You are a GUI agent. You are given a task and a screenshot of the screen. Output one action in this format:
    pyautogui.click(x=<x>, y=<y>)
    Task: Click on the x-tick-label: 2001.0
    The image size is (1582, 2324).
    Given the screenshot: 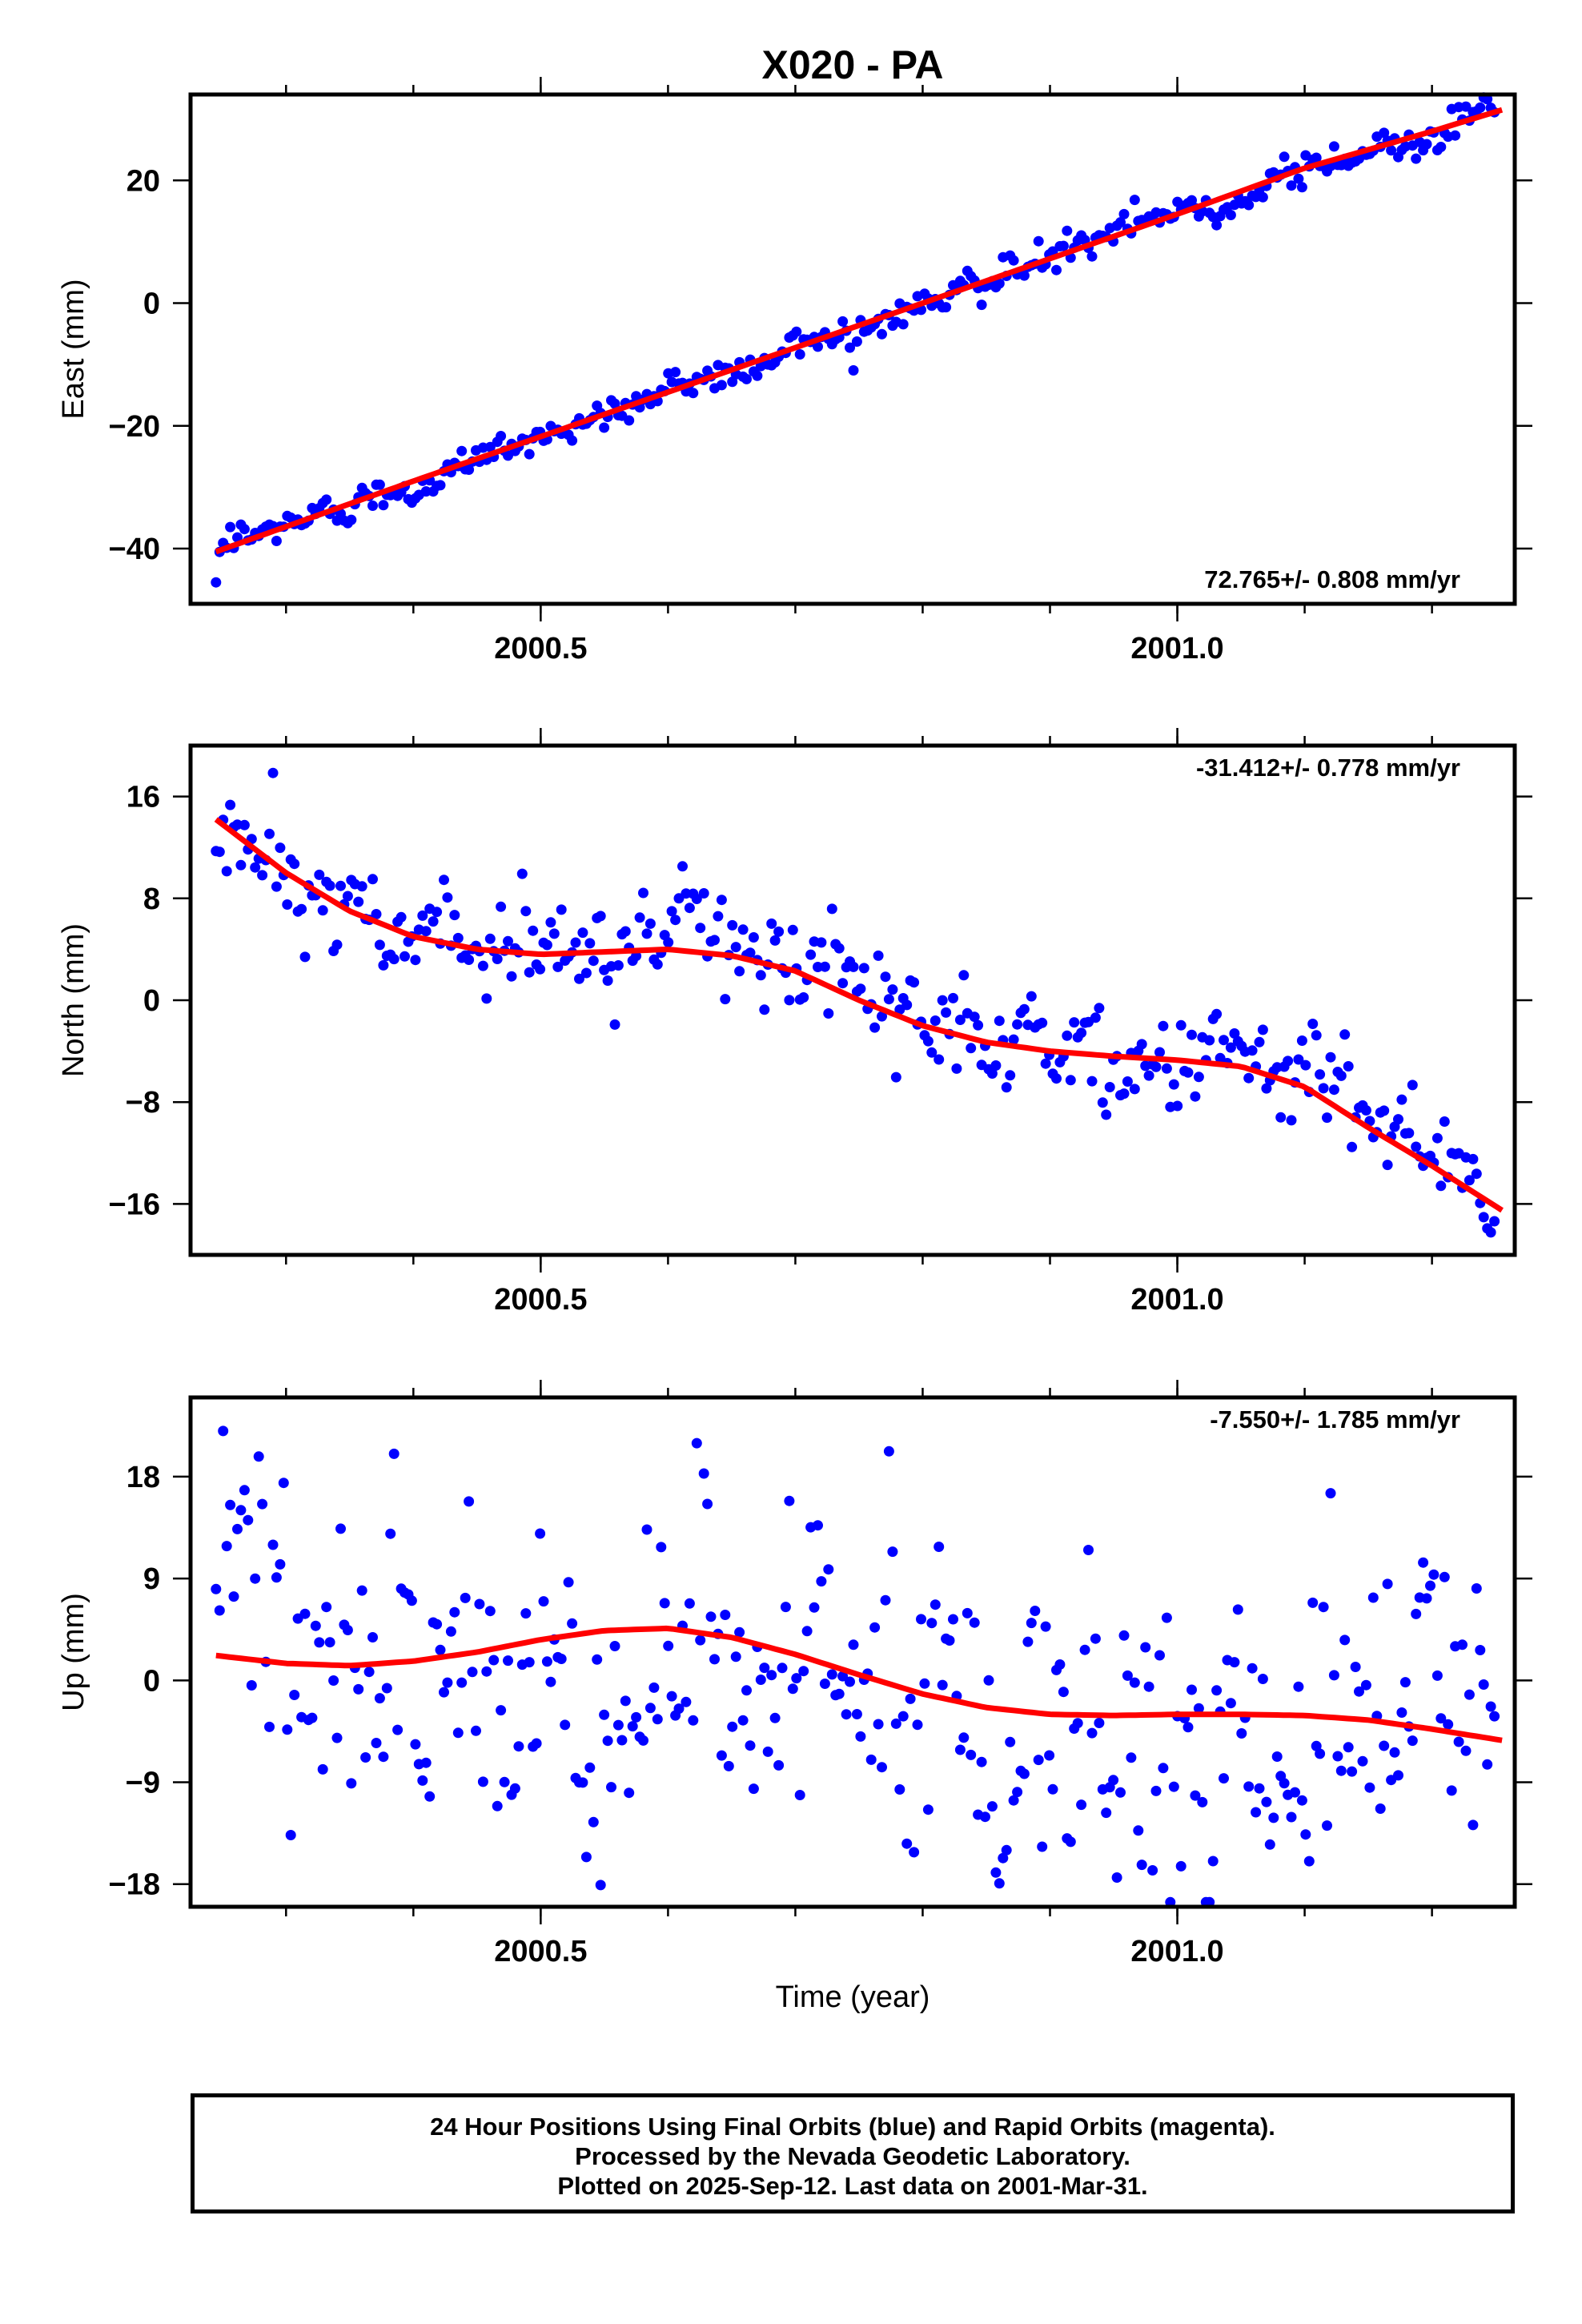 What is the action you would take?
    pyautogui.click(x=1176, y=1951)
    